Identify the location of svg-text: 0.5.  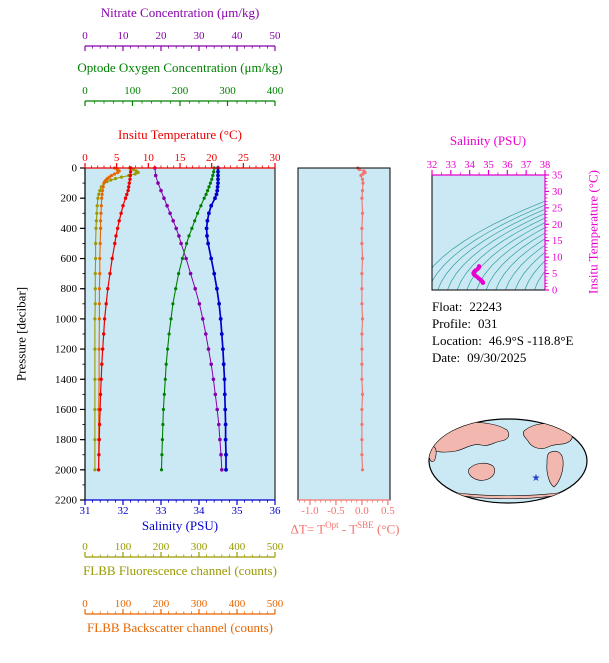
(388, 511).